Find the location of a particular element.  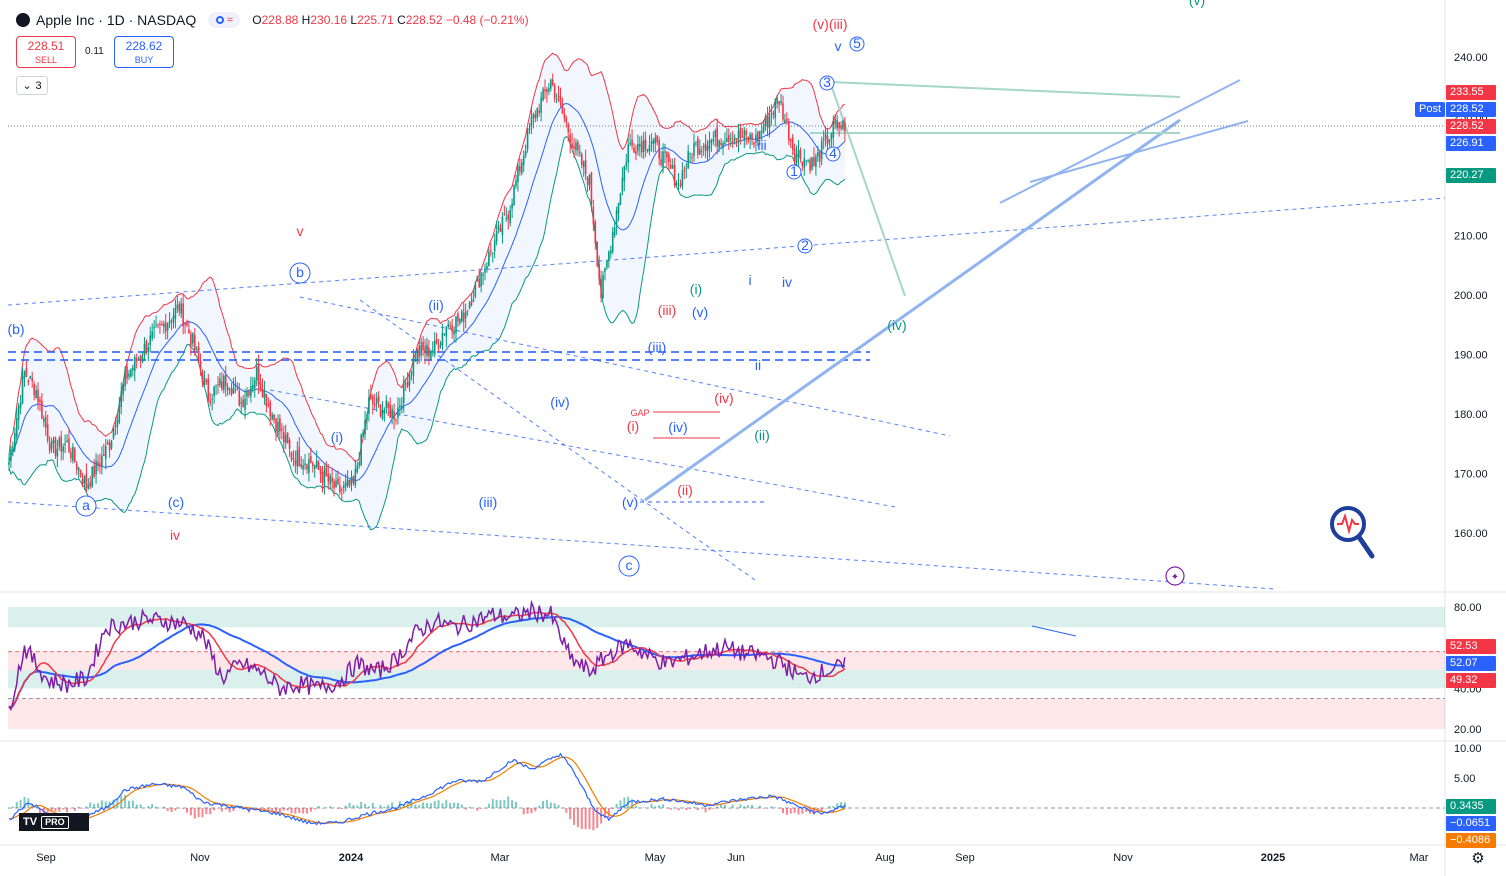

price-axis-tick: 180.00 is located at coordinates (1471, 415).